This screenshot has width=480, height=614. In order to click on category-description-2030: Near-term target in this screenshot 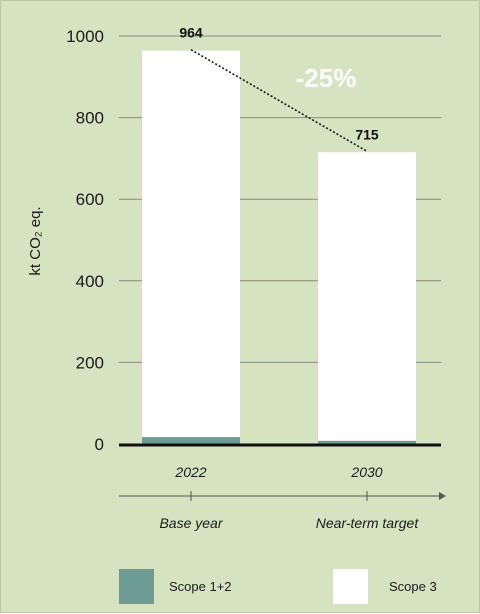, I will do `click(368, 523)`.